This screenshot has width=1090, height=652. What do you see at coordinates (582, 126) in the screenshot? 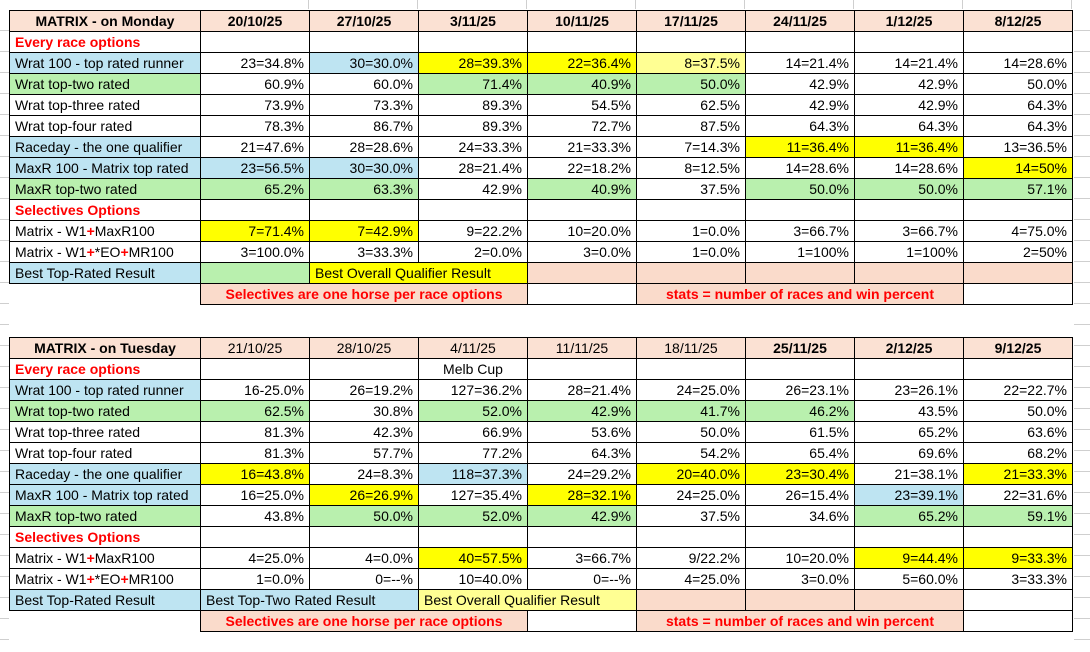
I see `value-cell: 72.7%` at bounding box center [582, 126].